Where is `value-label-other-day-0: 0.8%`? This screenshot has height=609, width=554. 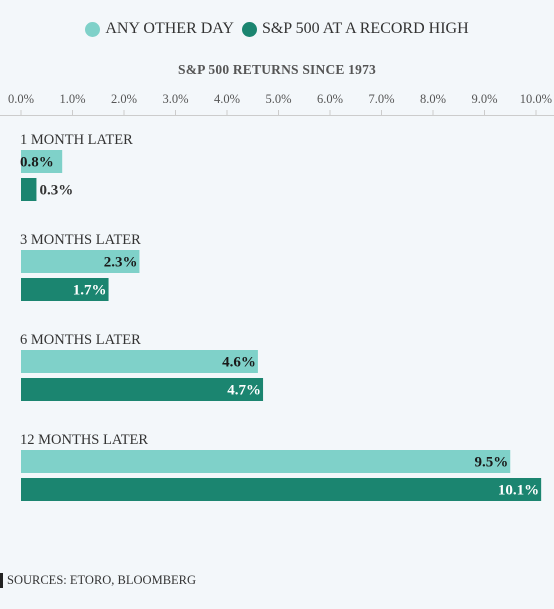
value-label-other-day-0: 0.8% is located at coordinates (37, 163).